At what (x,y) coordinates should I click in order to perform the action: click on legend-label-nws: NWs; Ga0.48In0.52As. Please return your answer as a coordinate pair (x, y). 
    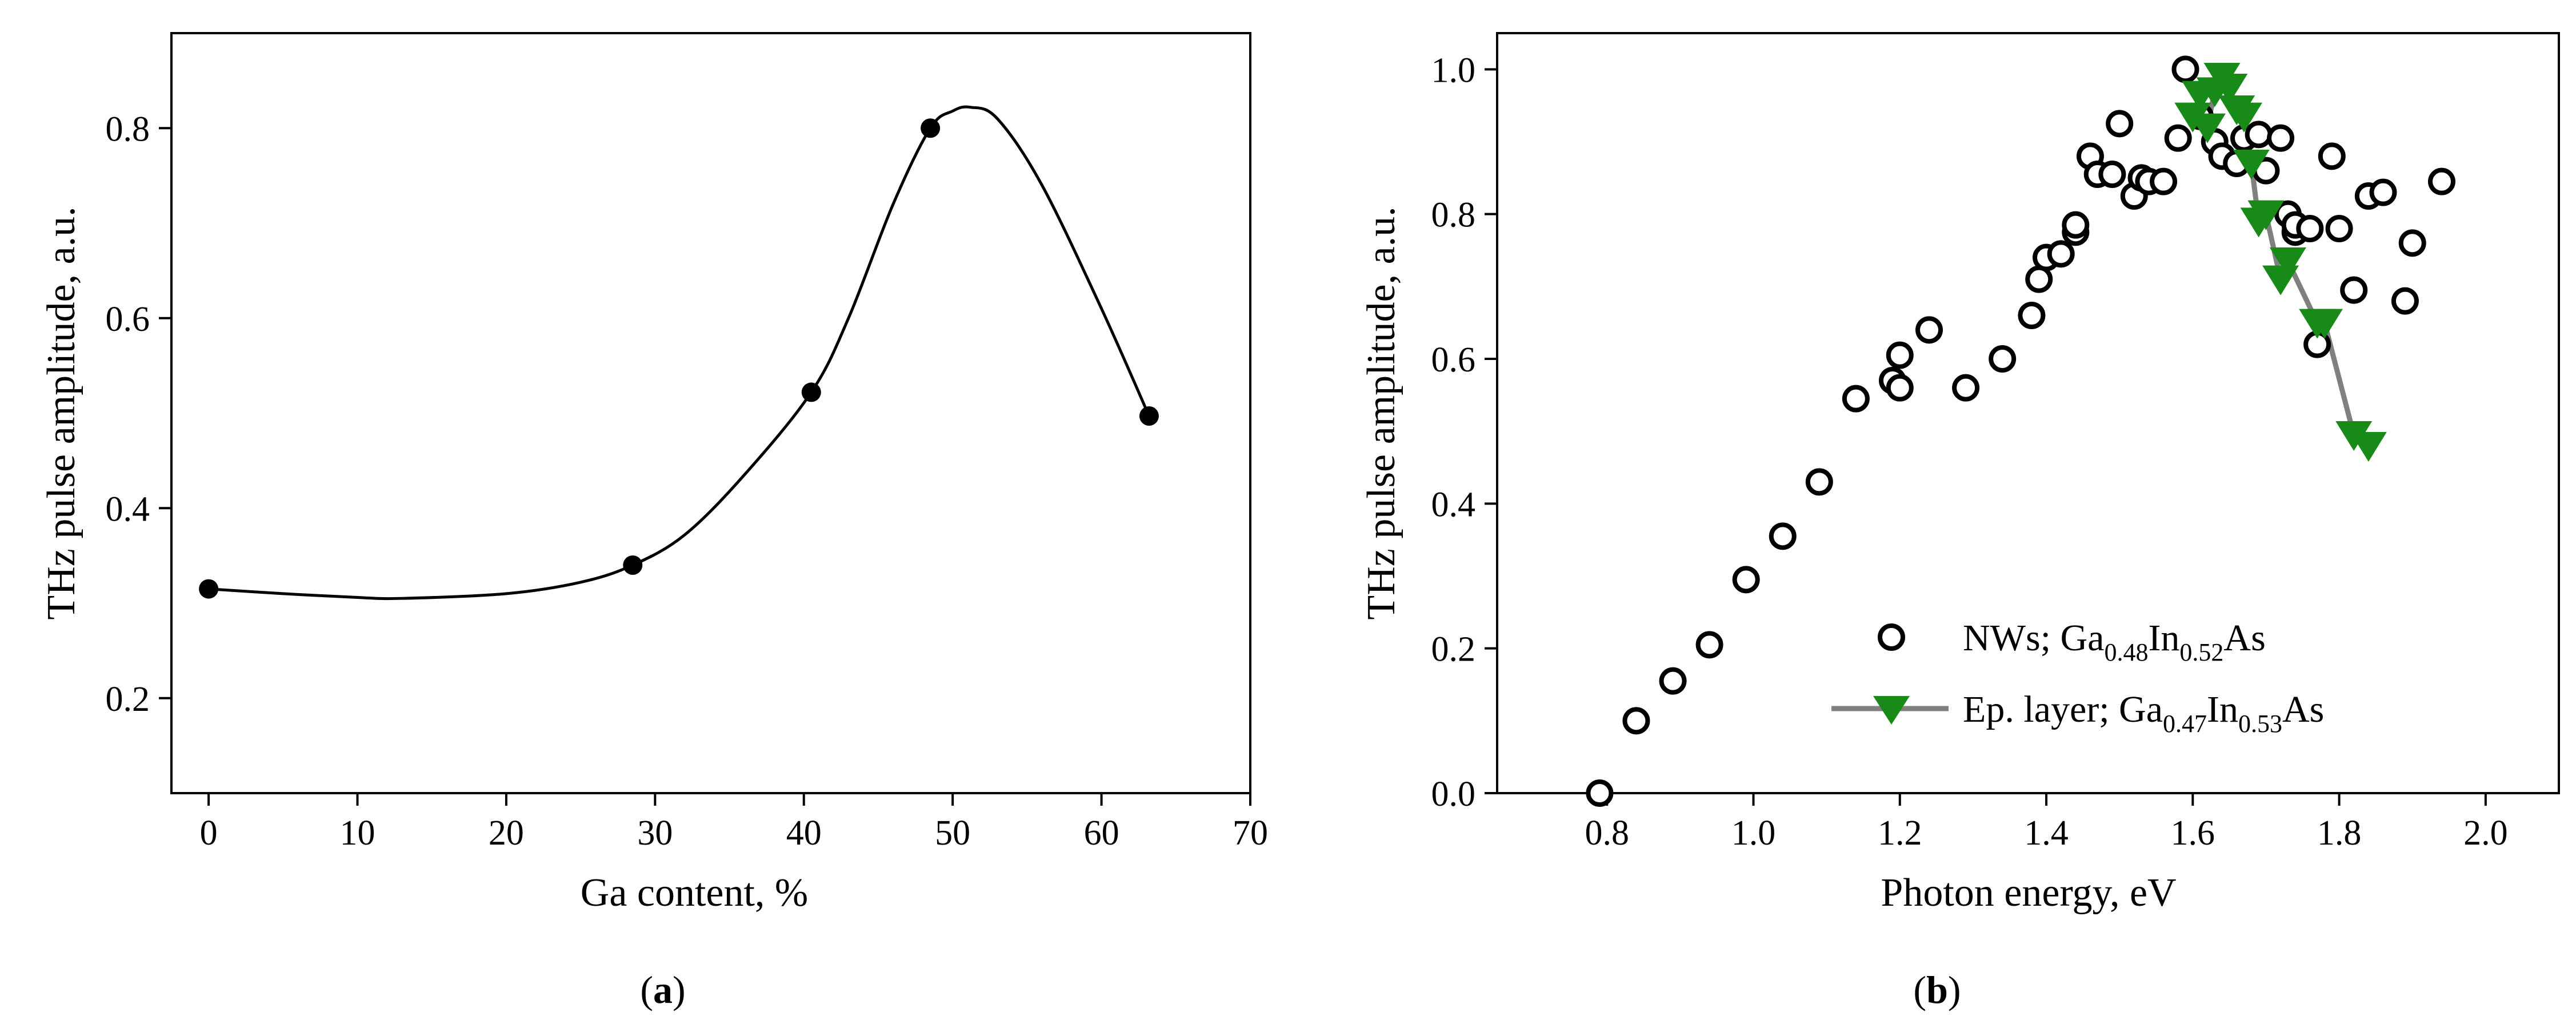
    Looking at the image, I should click on (2114, 641).